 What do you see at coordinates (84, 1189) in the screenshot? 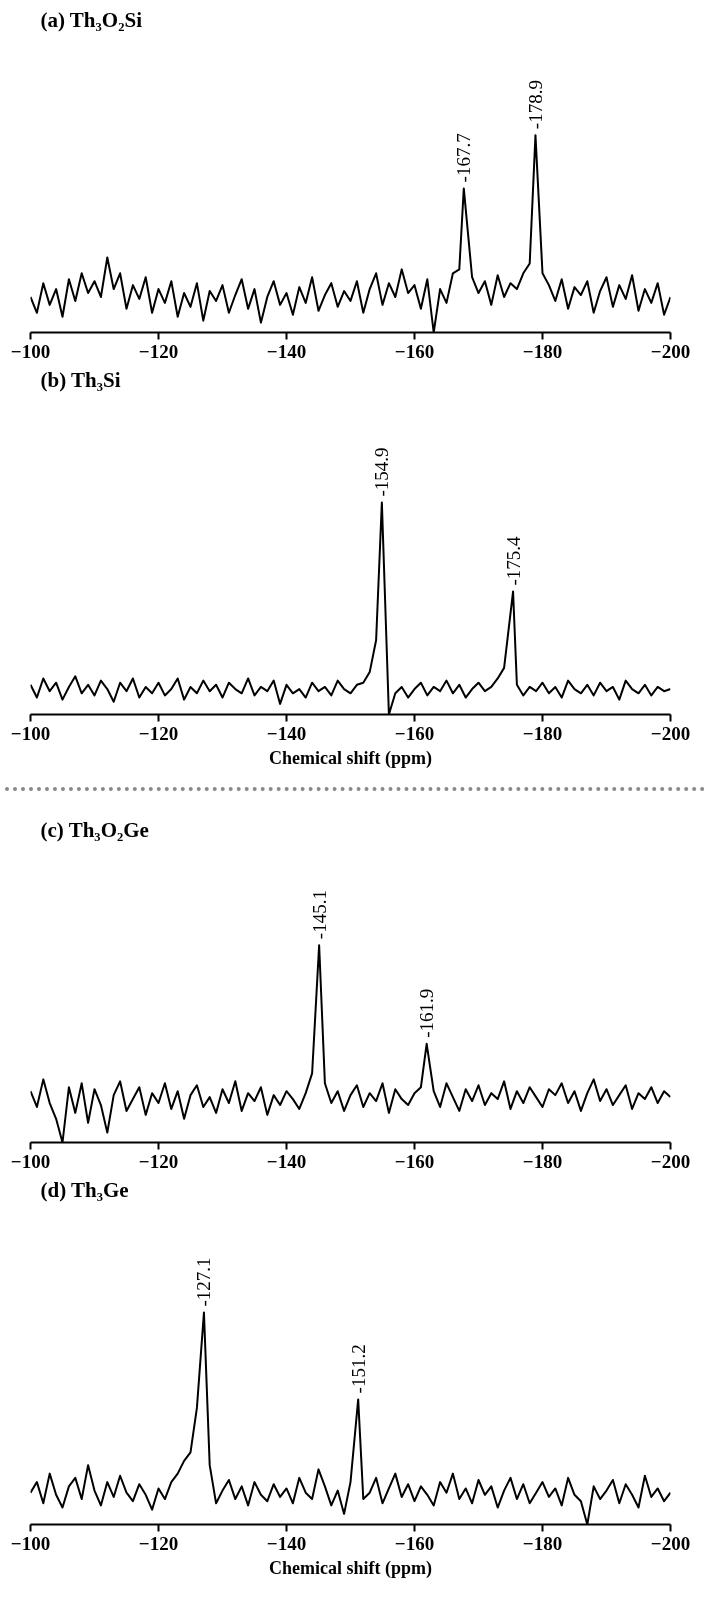
I see `chart-title: (d) Th₃Ge` at bounding box center [84, 1189].